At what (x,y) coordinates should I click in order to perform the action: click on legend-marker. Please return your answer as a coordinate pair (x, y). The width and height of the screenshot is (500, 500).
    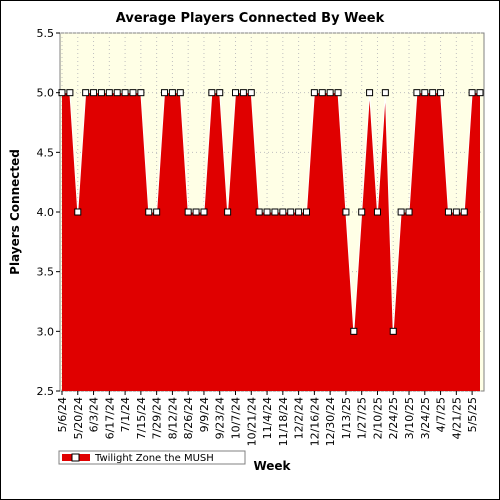
    Looking at the image, I should click on (75, 457).